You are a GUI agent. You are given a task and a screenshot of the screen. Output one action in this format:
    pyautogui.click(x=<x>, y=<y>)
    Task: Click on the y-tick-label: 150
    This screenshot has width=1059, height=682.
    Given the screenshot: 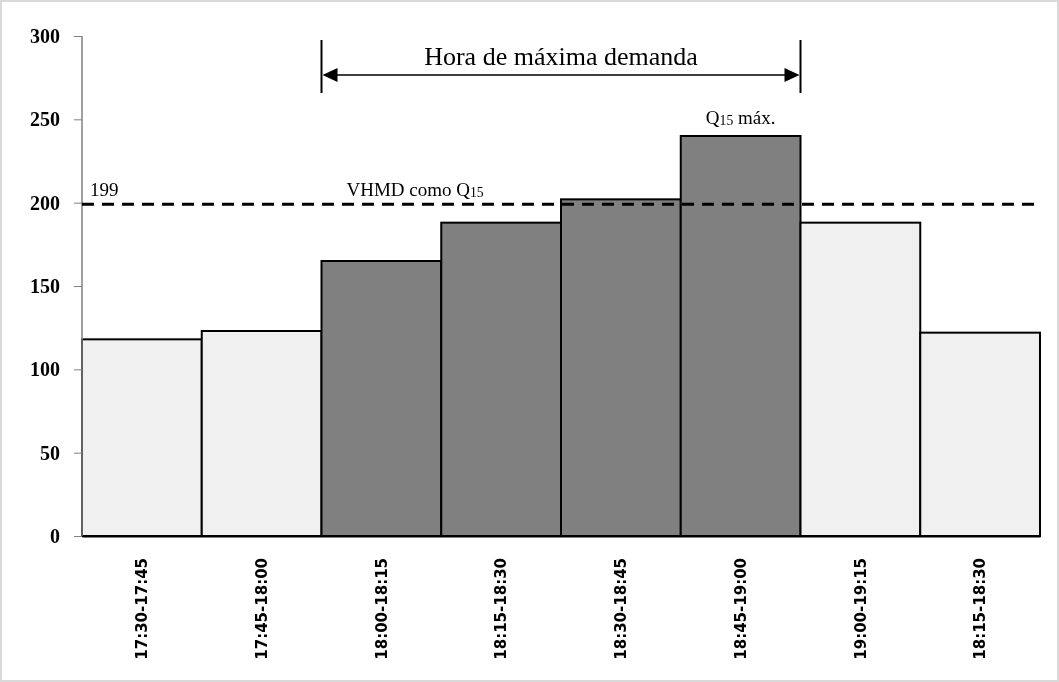 What is the action you would take?
    pyautogui.click(x=45, y=285)
    